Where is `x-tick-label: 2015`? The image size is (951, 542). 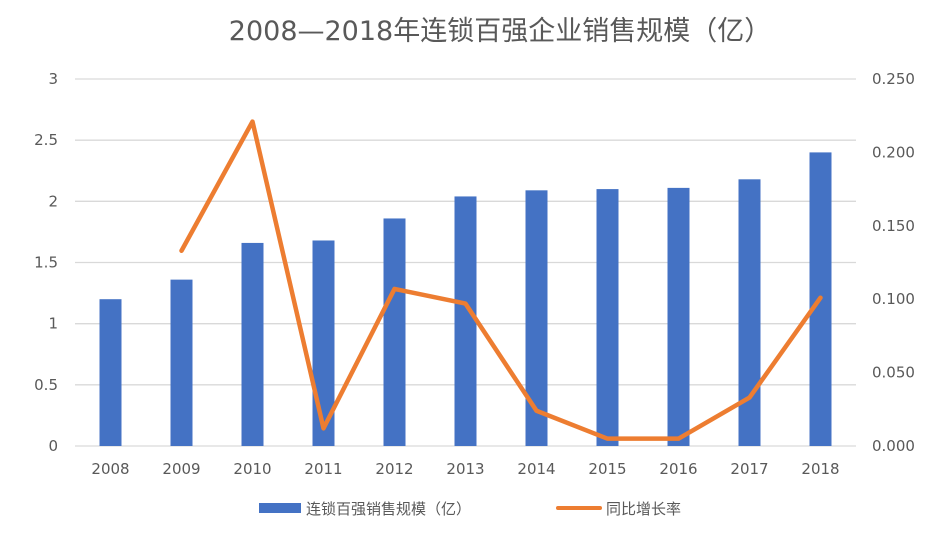 x-tick-label: 2015 is located at coordinates (607, 469).